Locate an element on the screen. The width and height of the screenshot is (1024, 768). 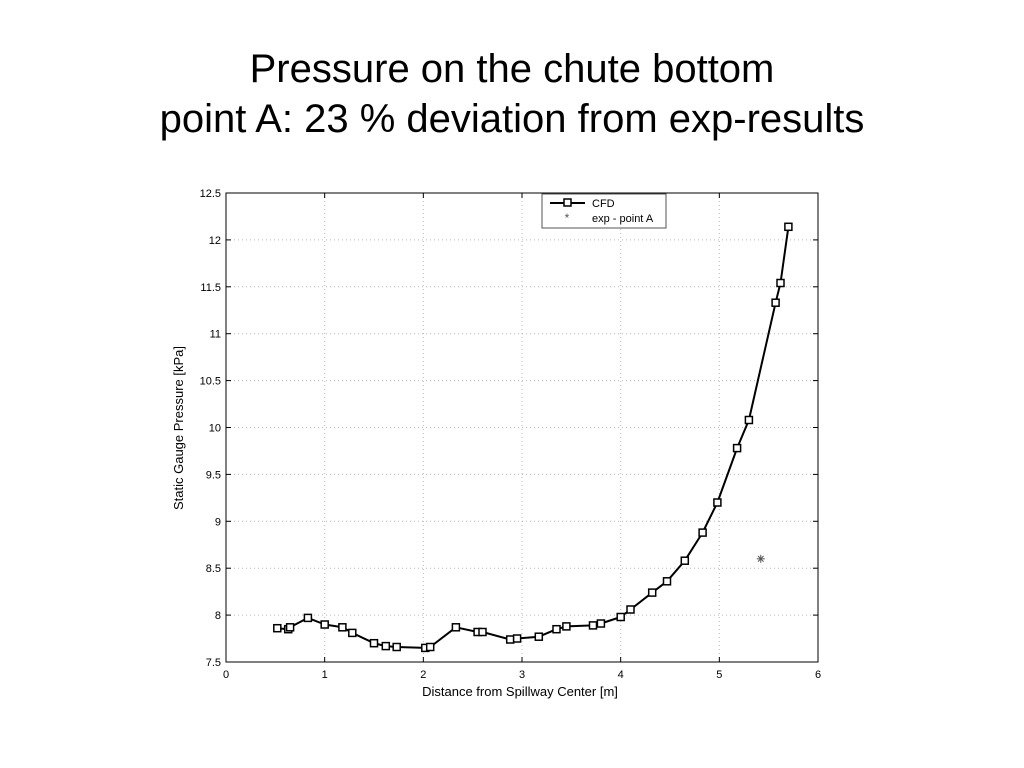
legend-box is located at coordinates (604, 211).